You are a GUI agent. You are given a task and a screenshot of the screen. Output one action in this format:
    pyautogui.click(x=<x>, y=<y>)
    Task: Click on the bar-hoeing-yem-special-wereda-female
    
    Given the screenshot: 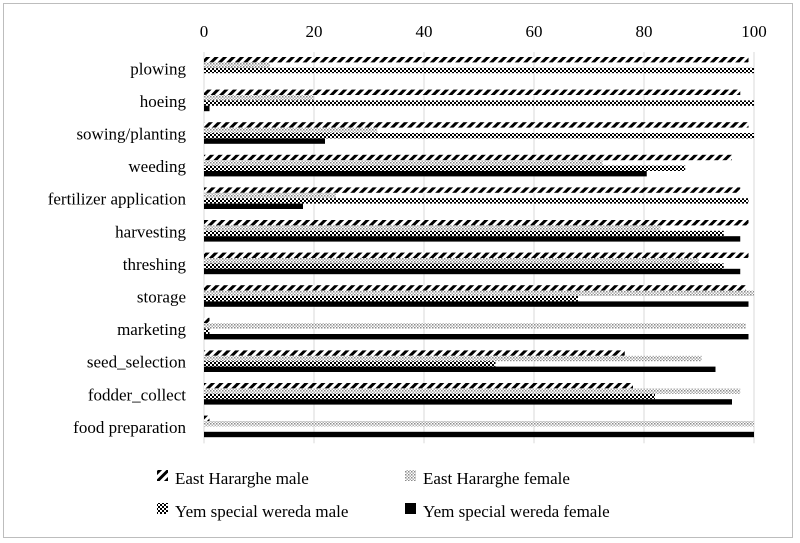 What is the action you would take?
    pyautogui.click(x=207, y=108)
    